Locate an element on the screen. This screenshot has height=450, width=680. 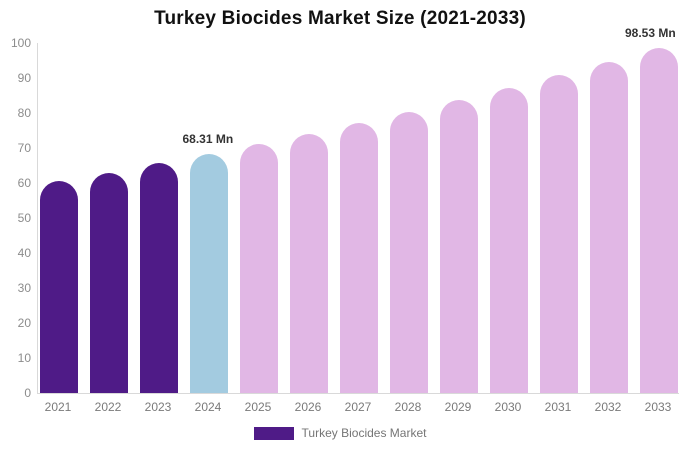
annotation-2033: 98.53 Mn is located at coordinates (650, 33).